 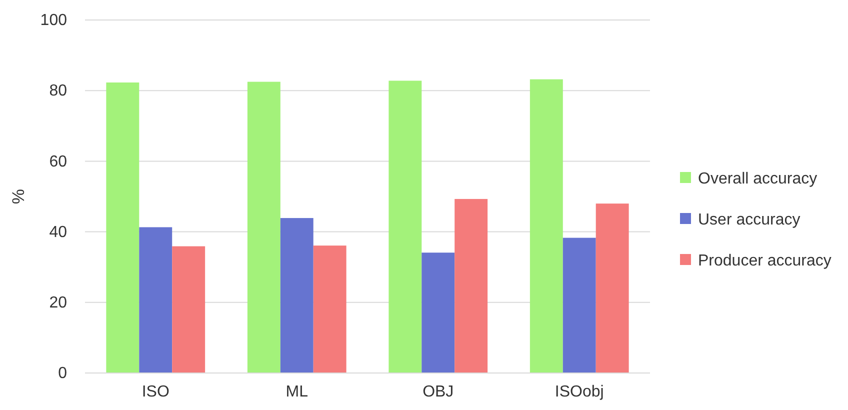 I want to click on legend-label: Overall accuracy, so click(x=758, y=179).